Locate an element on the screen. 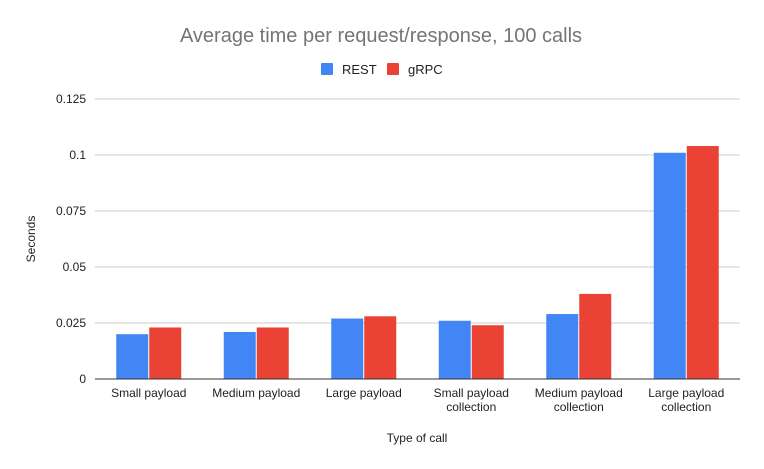 The height and width of the screenshot is (469, 764). category-label: Small payload is located at coordinates (148, 393).